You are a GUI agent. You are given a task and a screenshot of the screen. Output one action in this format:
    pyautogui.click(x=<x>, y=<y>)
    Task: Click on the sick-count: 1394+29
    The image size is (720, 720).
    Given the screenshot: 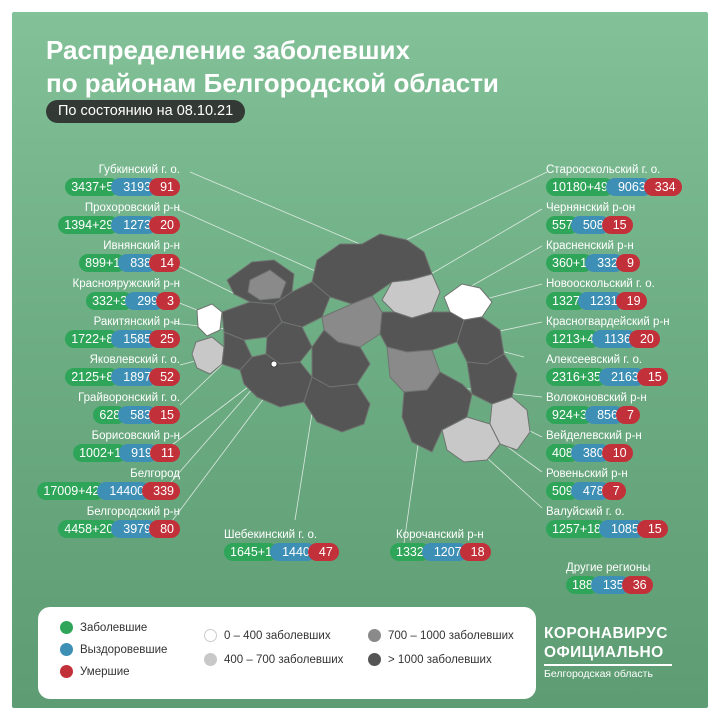 What is the action you would take?
    pyautogui.click(x=89, y=225)
    